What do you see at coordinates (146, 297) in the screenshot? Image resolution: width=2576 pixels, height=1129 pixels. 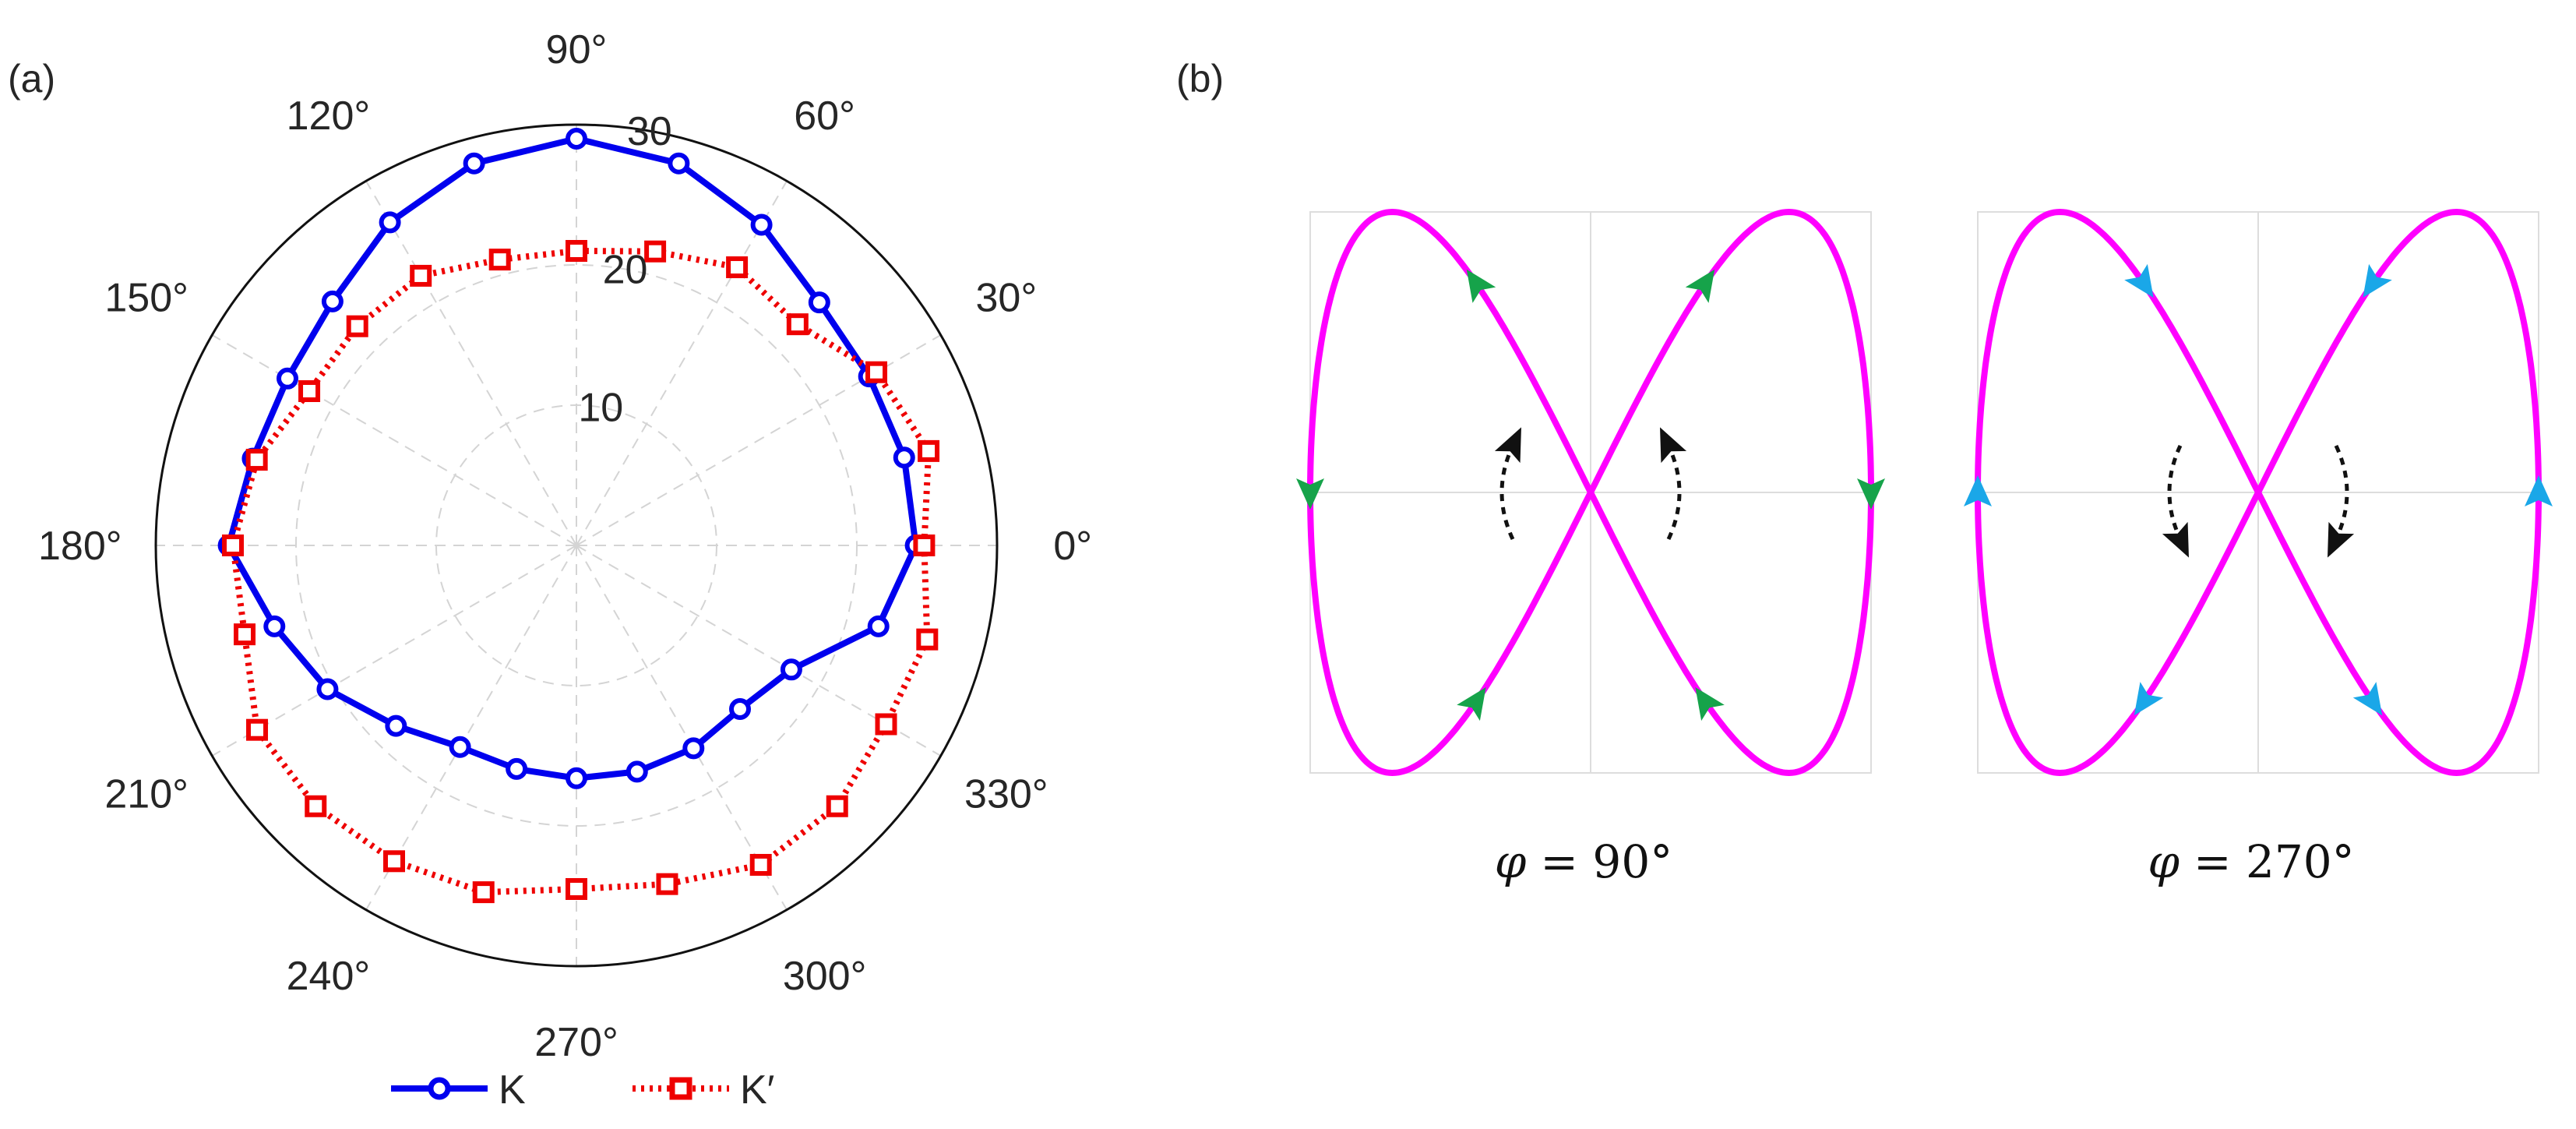 I see `angle-tick-label: 150°` at bounding box center [146, 297].